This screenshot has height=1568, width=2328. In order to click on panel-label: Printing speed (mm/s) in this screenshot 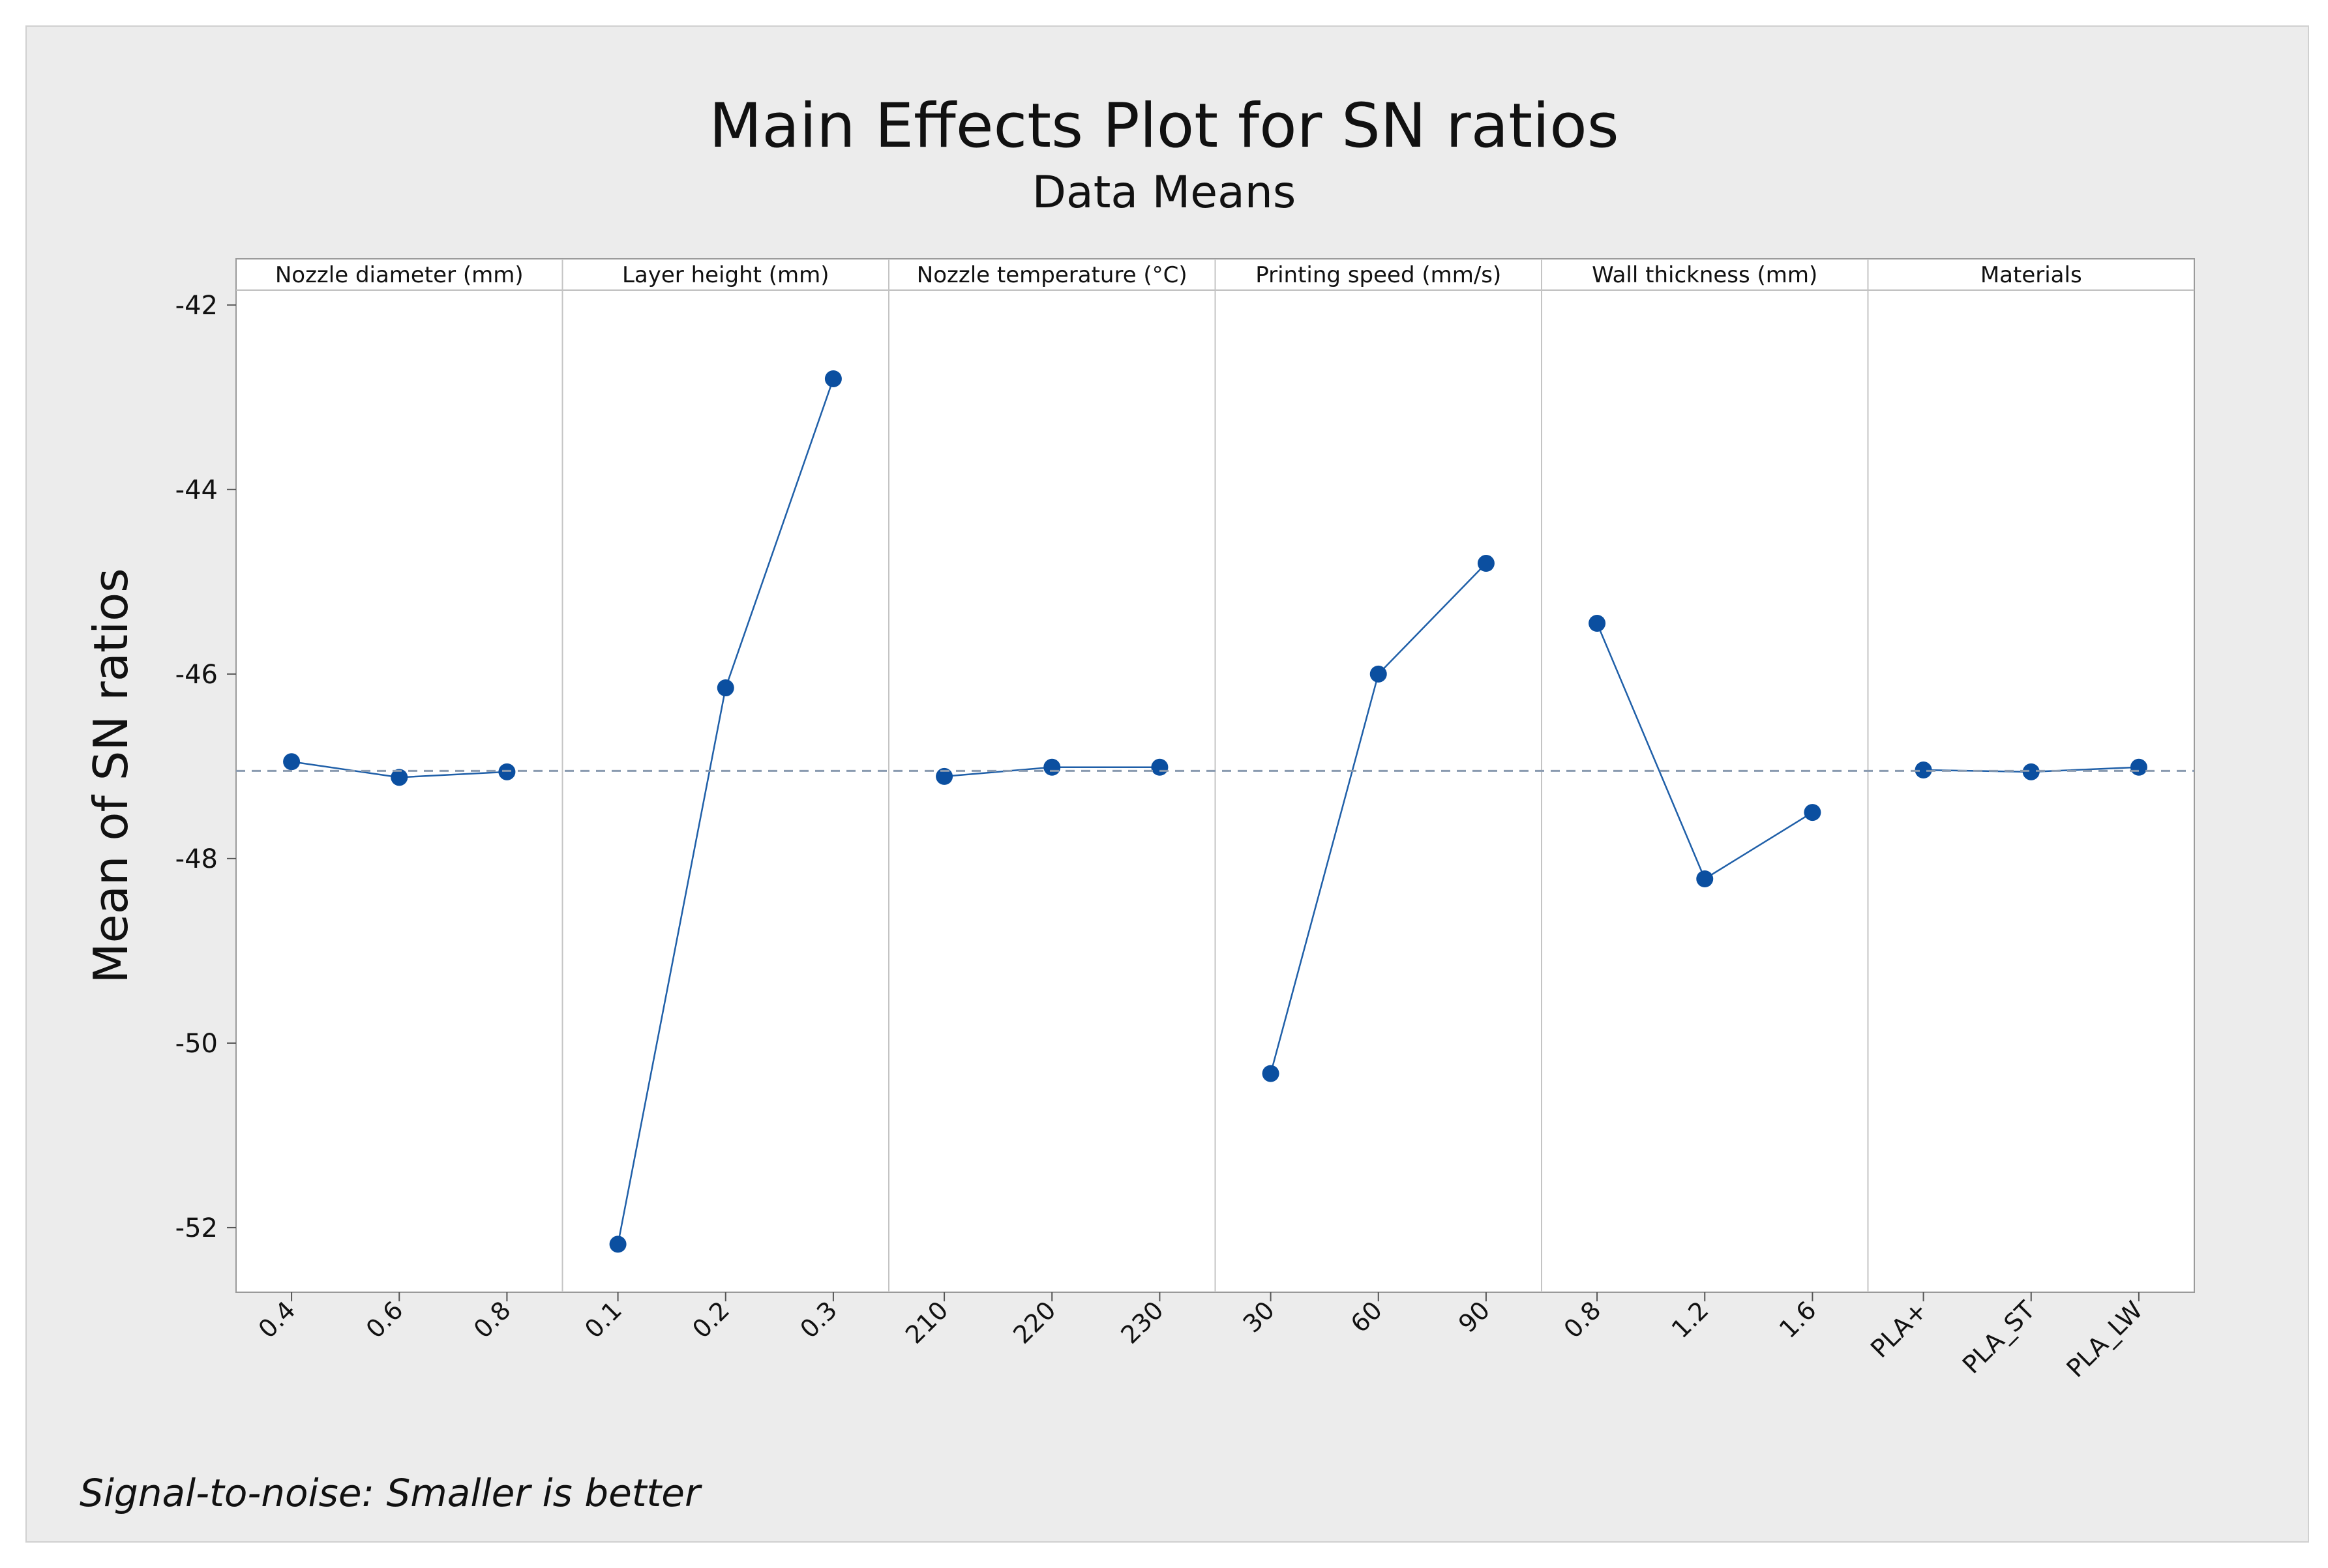, I will do `click(1378, 275)`.